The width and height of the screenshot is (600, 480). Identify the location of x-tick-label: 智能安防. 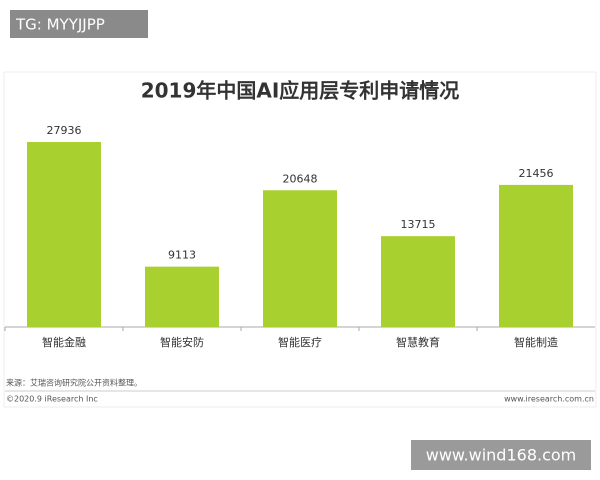
(182, 342).